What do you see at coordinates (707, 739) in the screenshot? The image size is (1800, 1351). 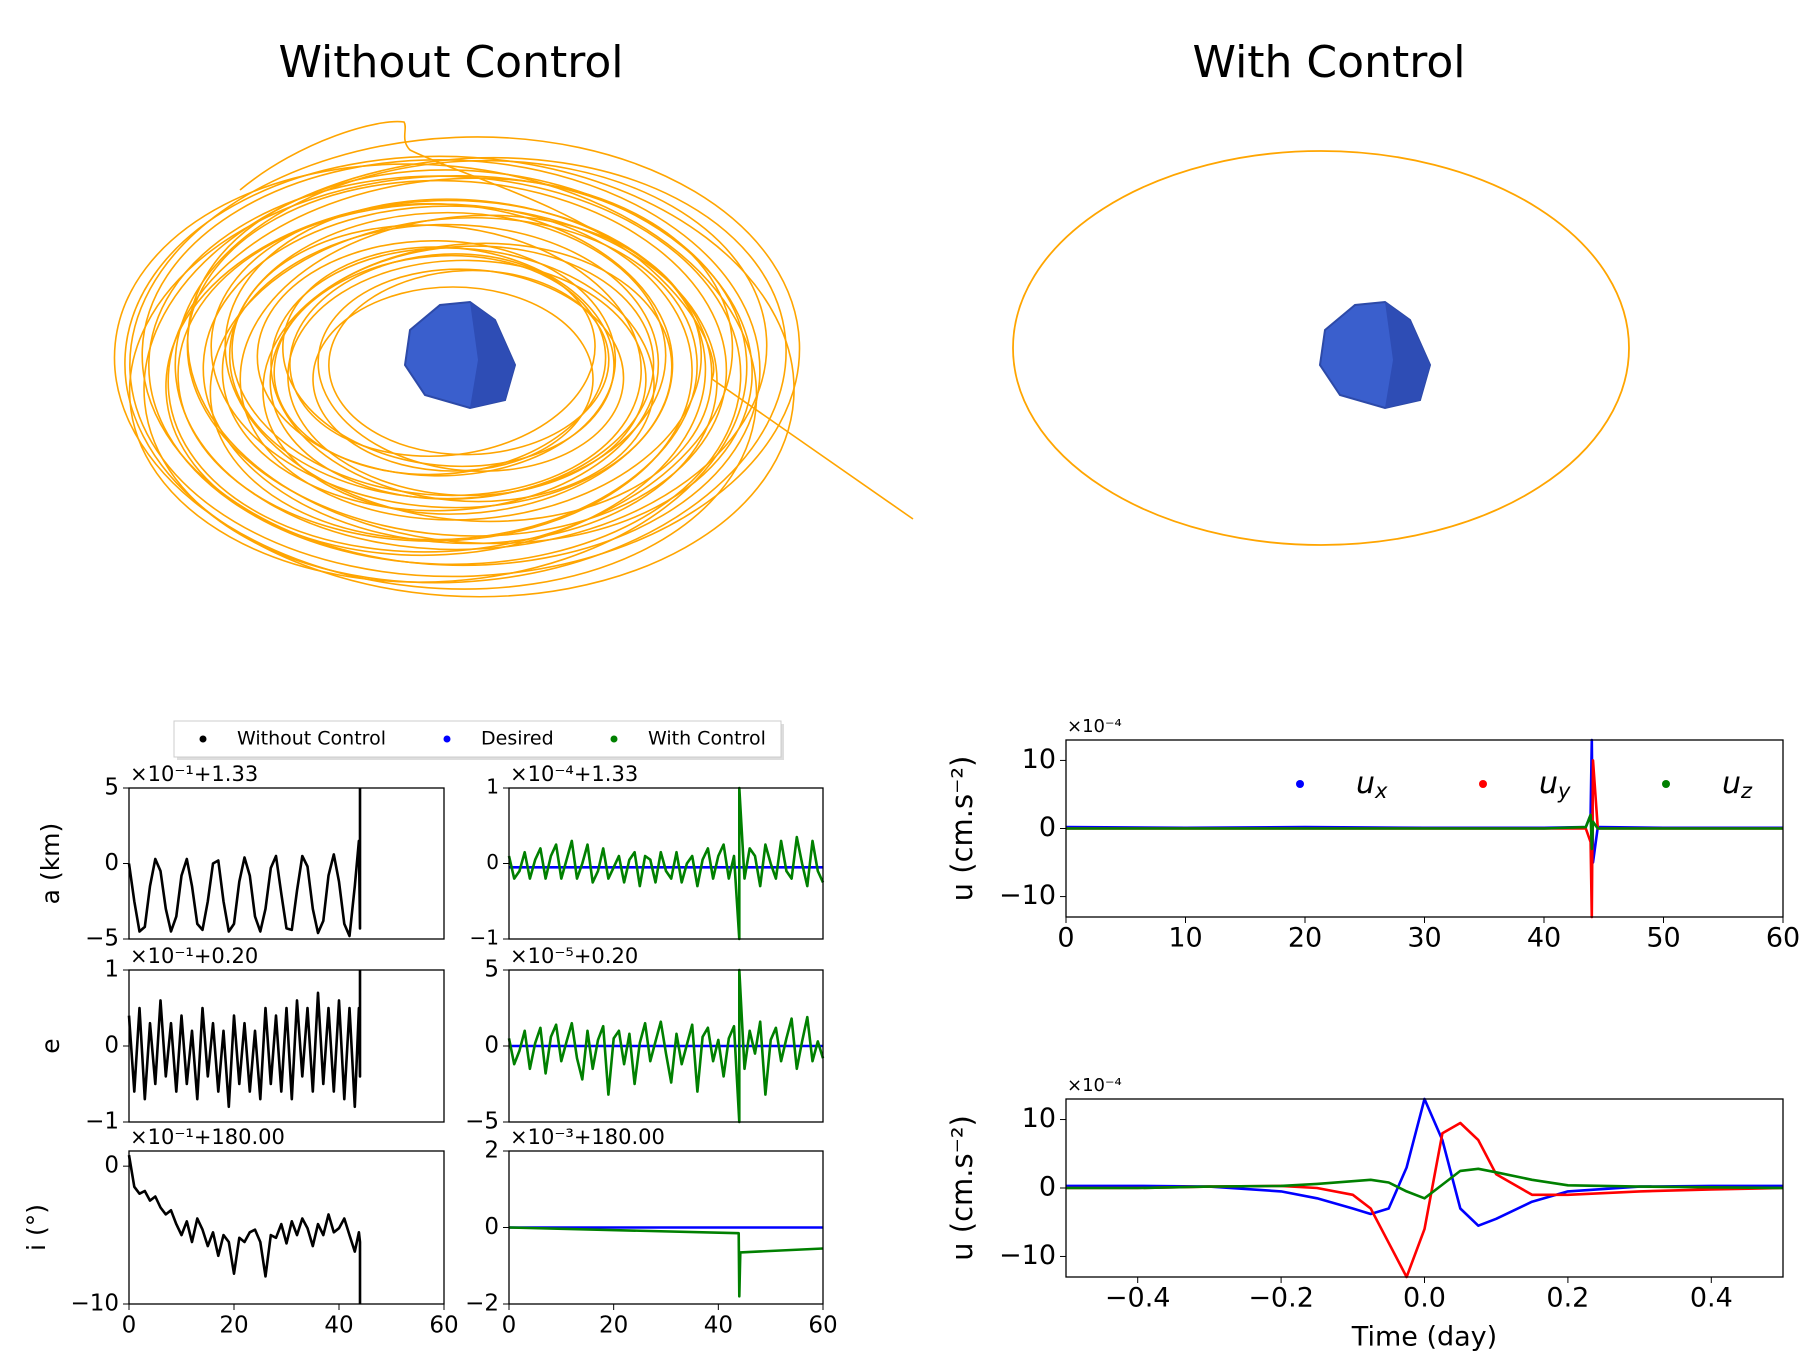 I see `legend-label: With Control` at bounding box center [707, 739].